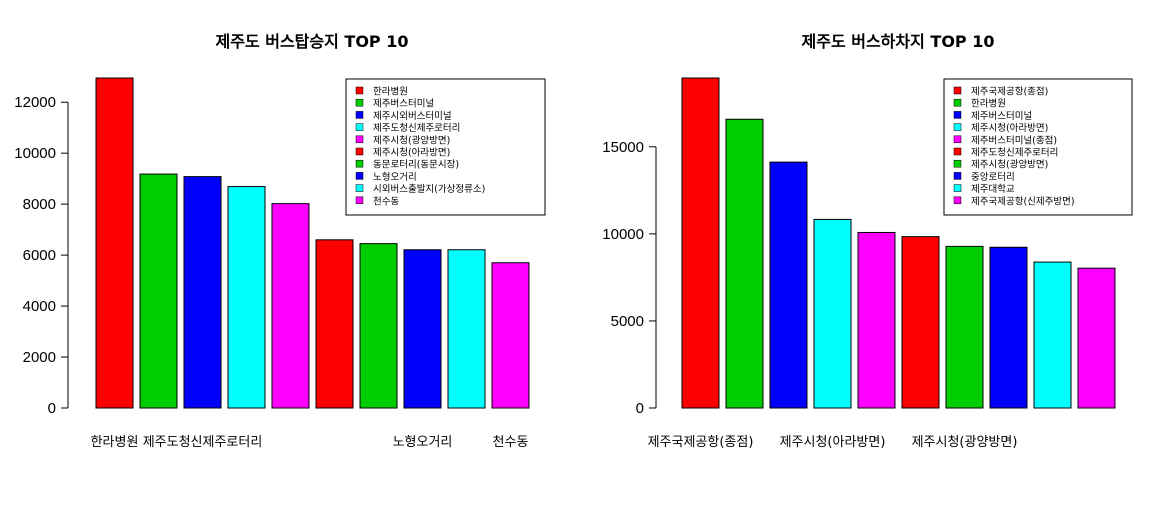  What do you see at coordinates (1023, 201) in the screenshot?
I see `legend-label: 제주국제공항(신제주방면)` at bounding box center [1023, 201].